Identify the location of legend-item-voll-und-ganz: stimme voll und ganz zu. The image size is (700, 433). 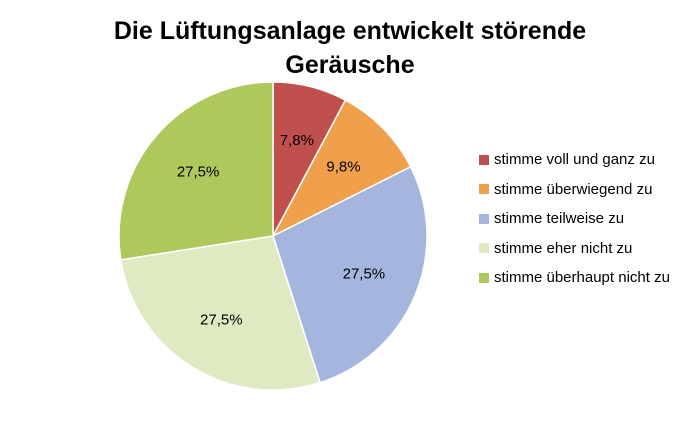
(574, 160).